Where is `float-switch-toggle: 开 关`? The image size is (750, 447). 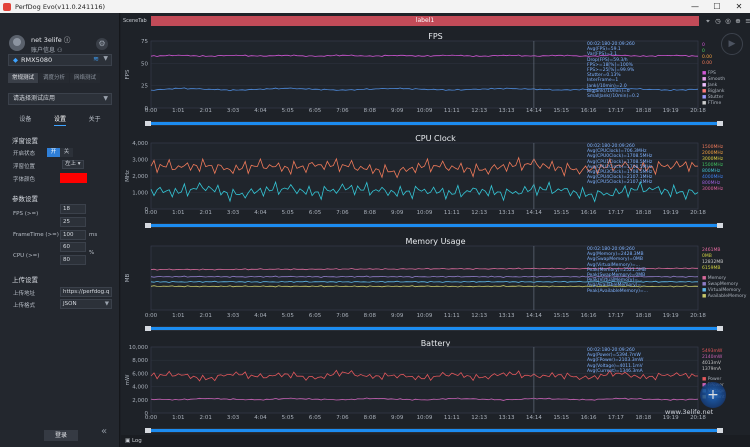
float-switch-toggle: 开 关 is located at coordinates (60, 152).